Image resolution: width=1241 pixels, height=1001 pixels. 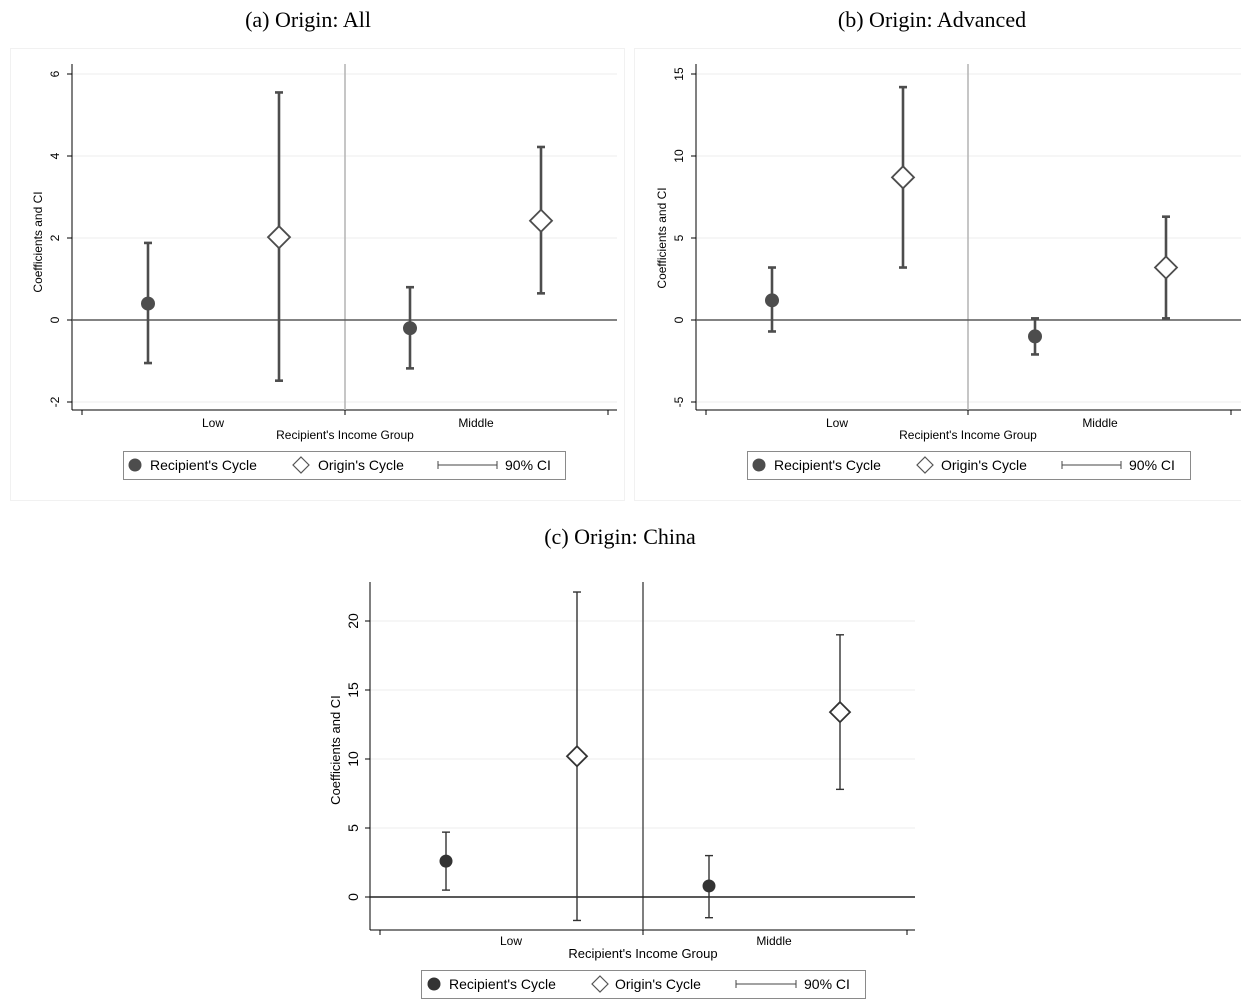 What do you see at coordinates (932, 19) in the screenshot?
I see `panel-caption: (b) Origin: Advanced` at bounding box center [932, 19].